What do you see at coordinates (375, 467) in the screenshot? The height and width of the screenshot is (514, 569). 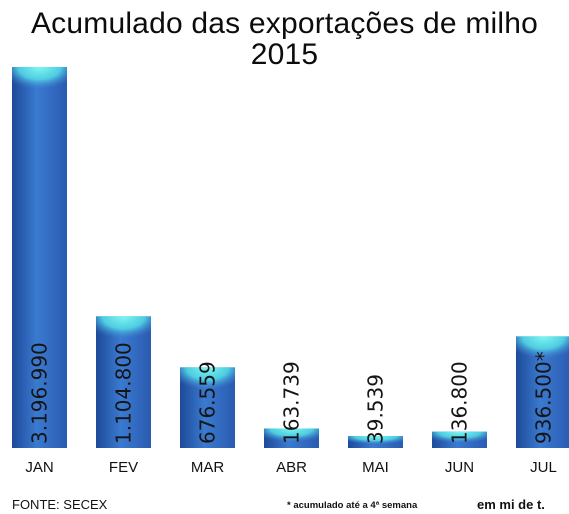 I see `category-label-mai: MAI` at bounding box center [375, 467].